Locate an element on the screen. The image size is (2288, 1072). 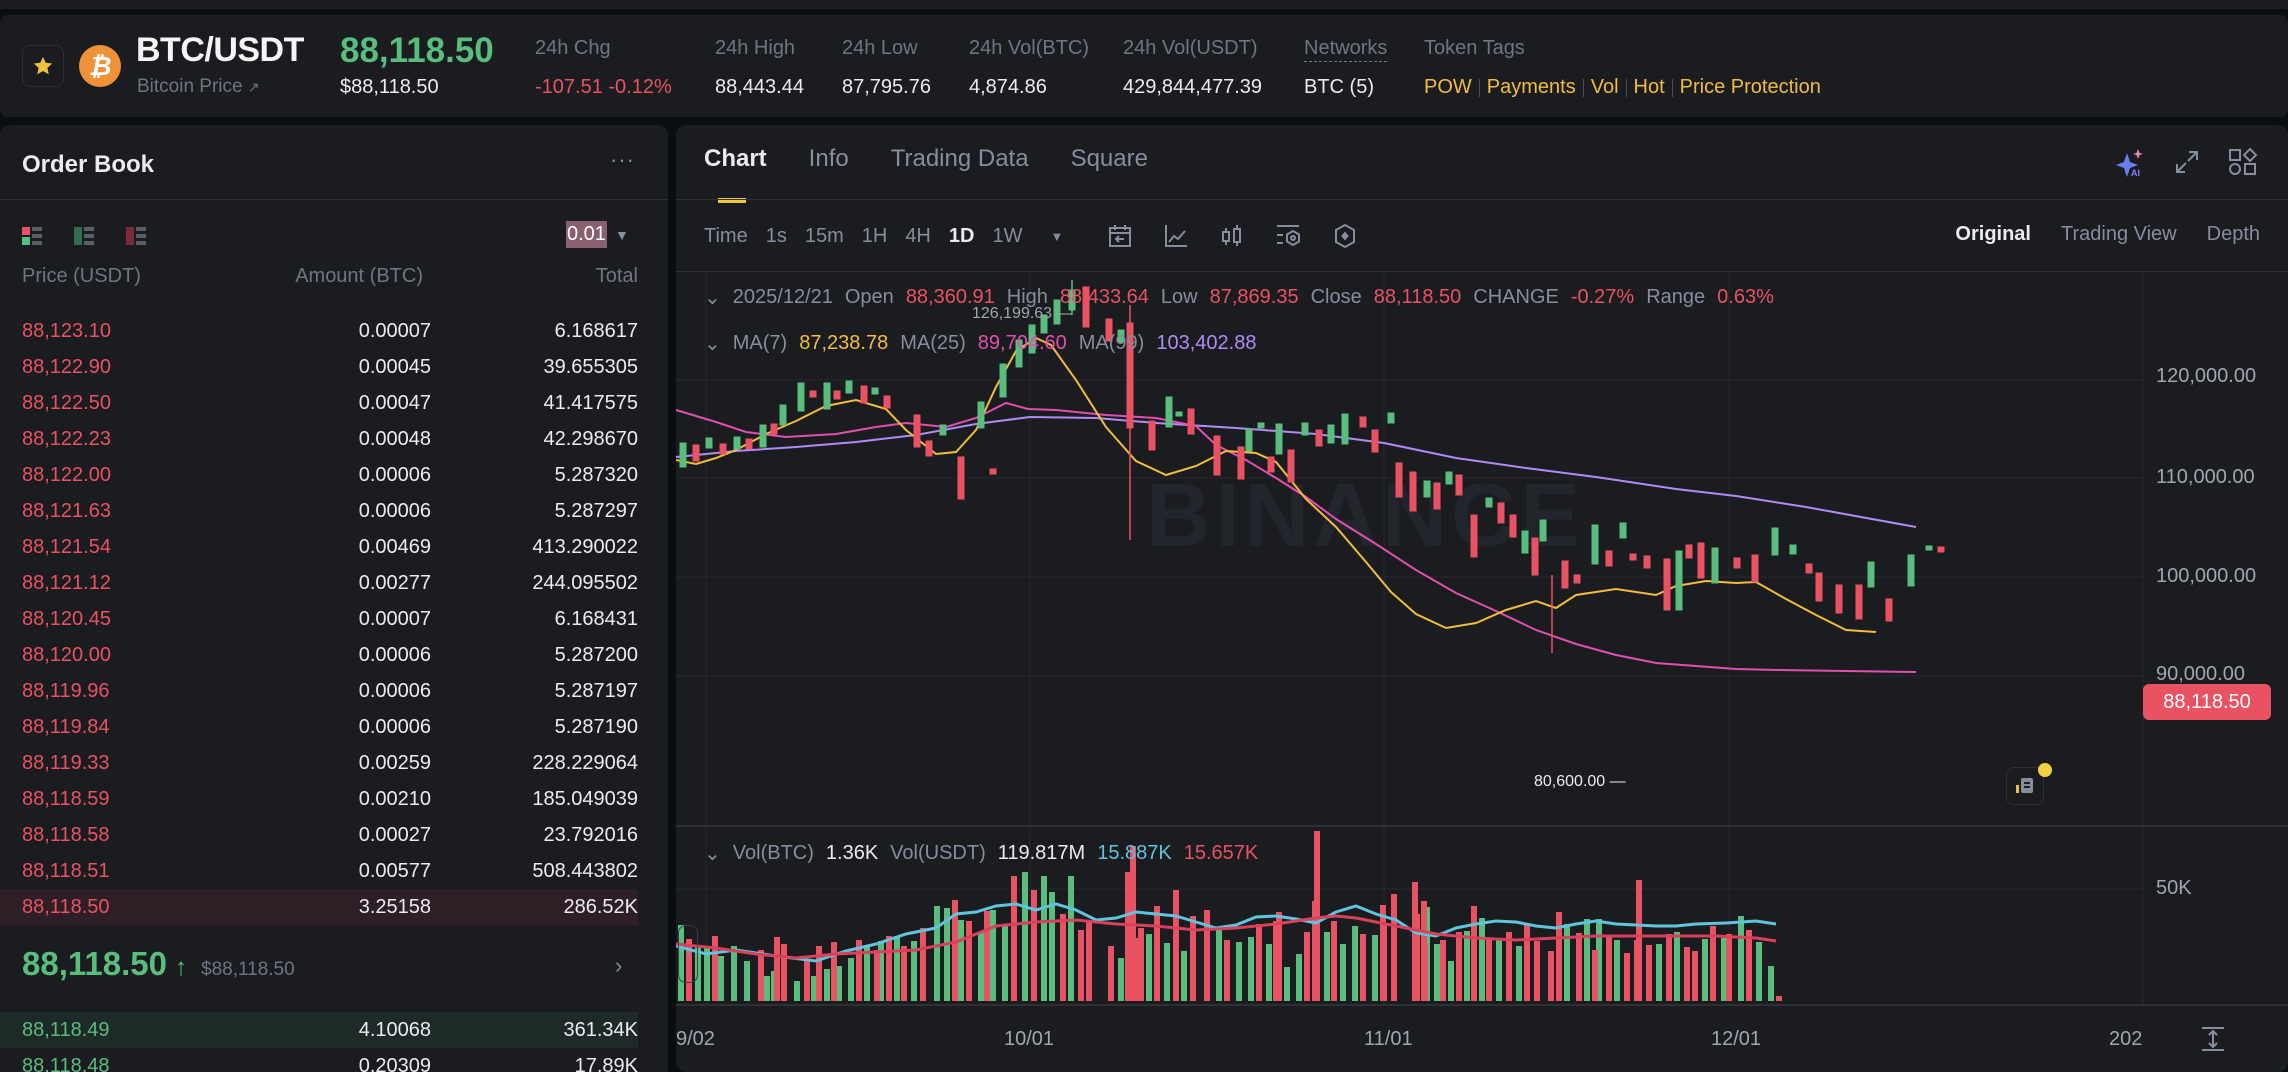
interval-1w: 1W is located at coordinates (1007, 235).